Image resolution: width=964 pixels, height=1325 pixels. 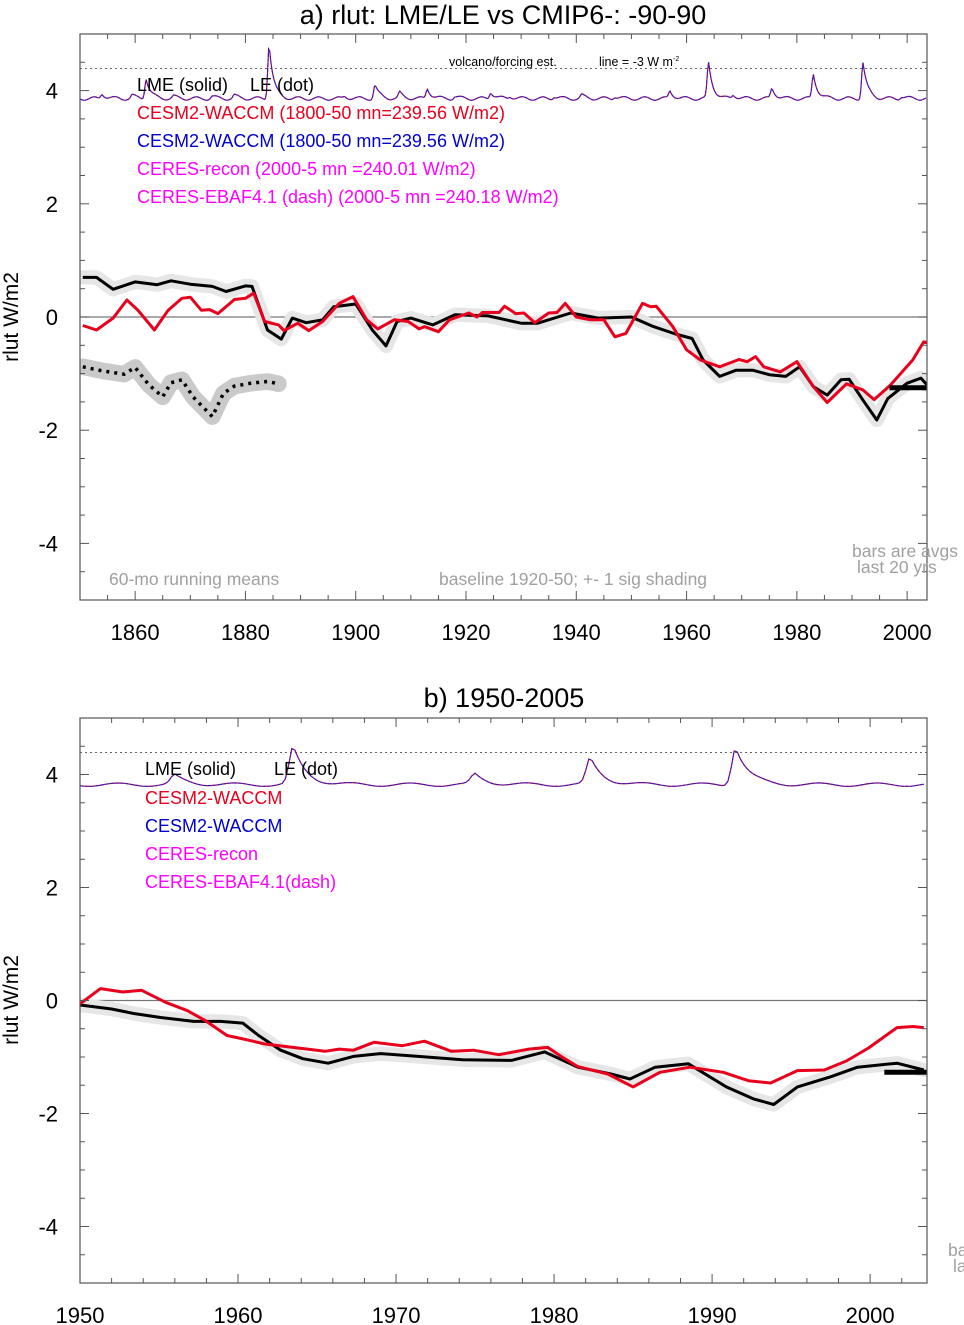 I want to click on bars-note-line2: last 20 yrs, so click(x=897, y=567).